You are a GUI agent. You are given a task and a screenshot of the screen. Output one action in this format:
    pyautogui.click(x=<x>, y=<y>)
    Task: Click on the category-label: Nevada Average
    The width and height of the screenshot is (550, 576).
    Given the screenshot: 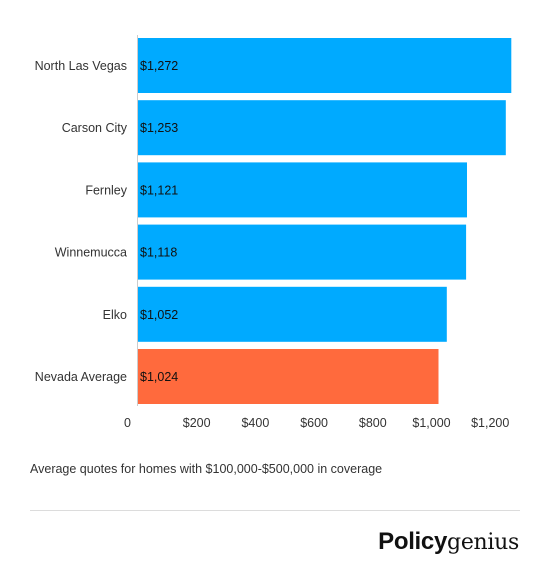 What is the action you would take?
    pyautogui.click(x=81, y=377)
    